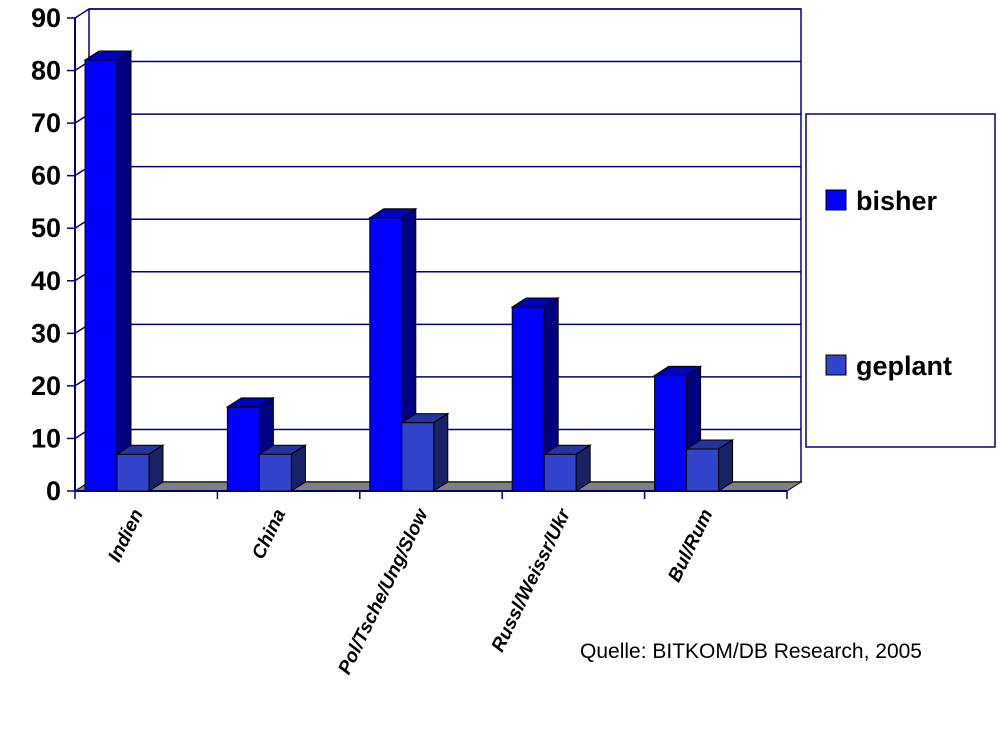 This screenshot has height=737, width=998. I want to click on legend: bisher geplant, so click(900, 280).